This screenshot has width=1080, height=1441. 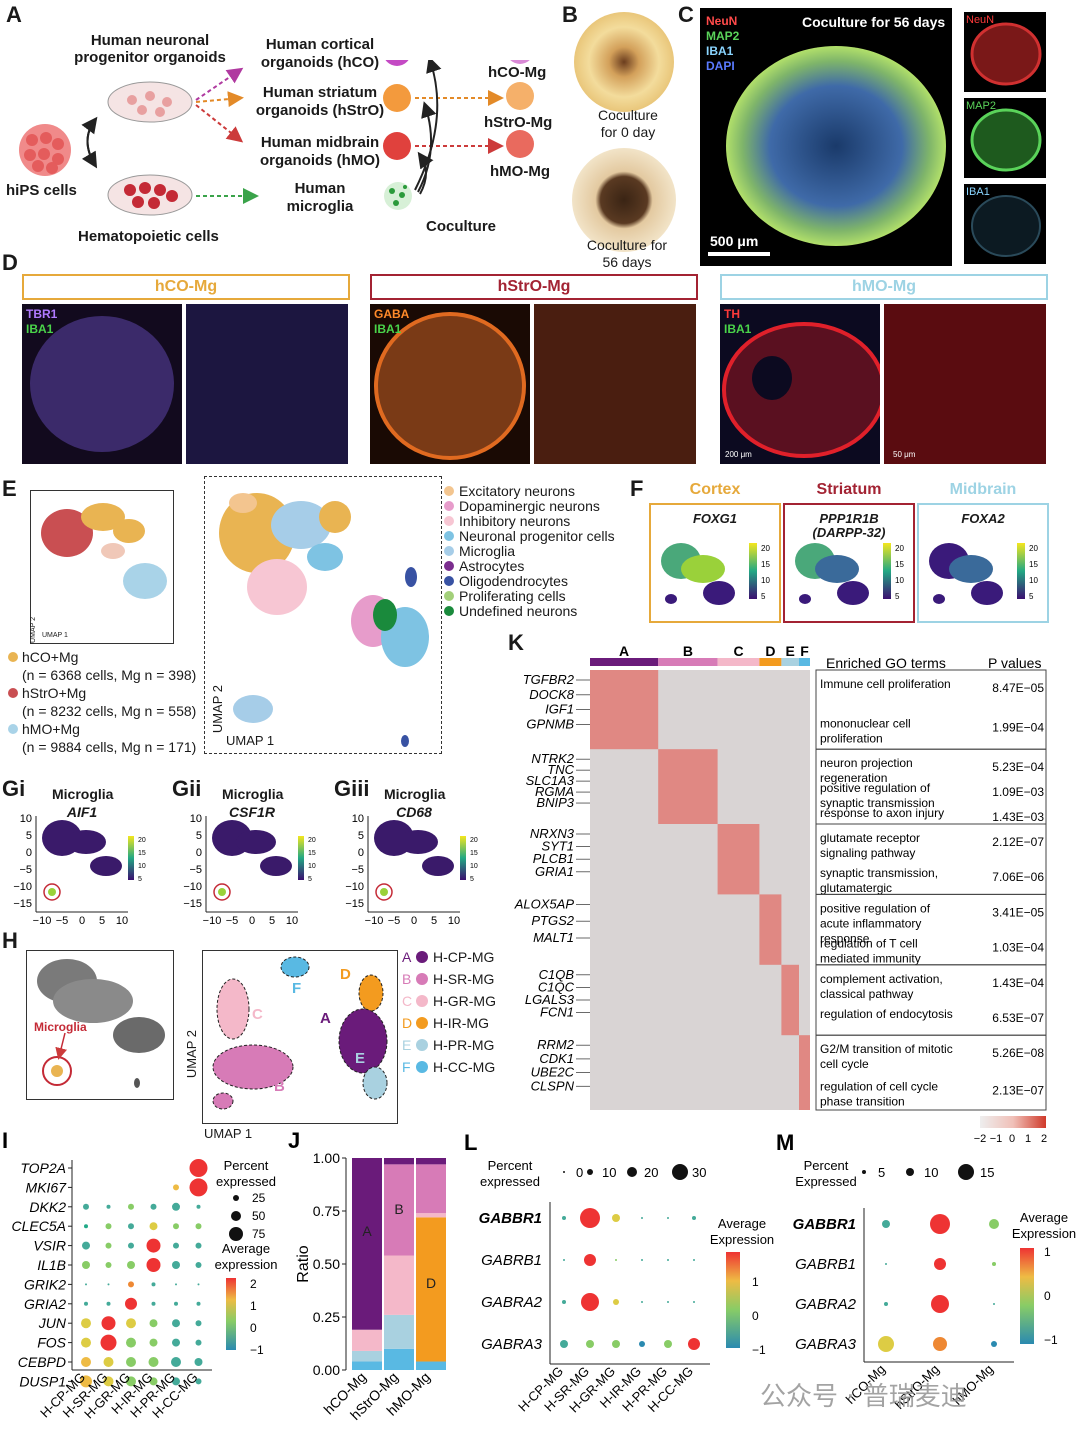 I want to click on cluster-label: F, so click(x=804, y=652).